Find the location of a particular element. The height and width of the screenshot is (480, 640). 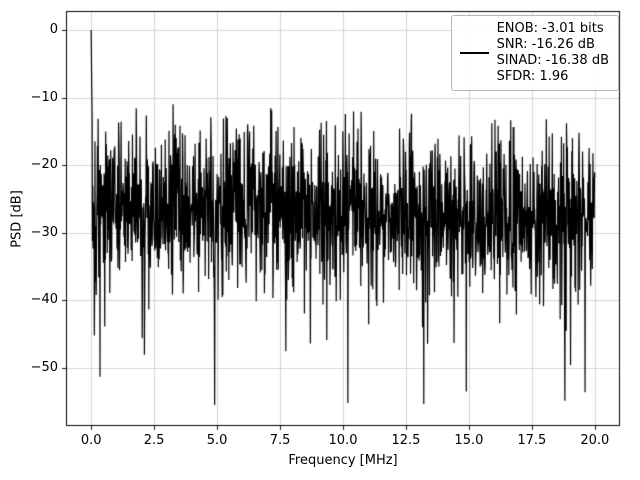

y-tick-label: −30 is located at coordinates (44, 232).